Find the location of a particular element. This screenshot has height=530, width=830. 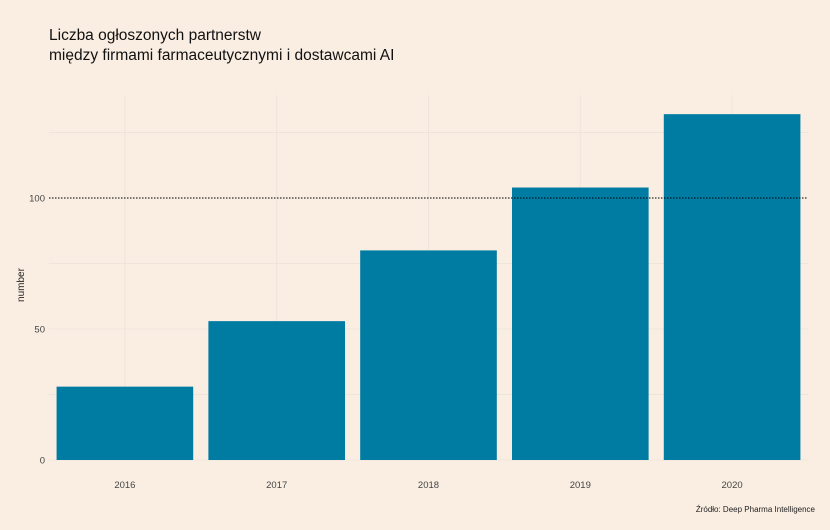

x-tick-labels: 2016 2017 2018 2019 2020 is located at coordinates (428, 485).